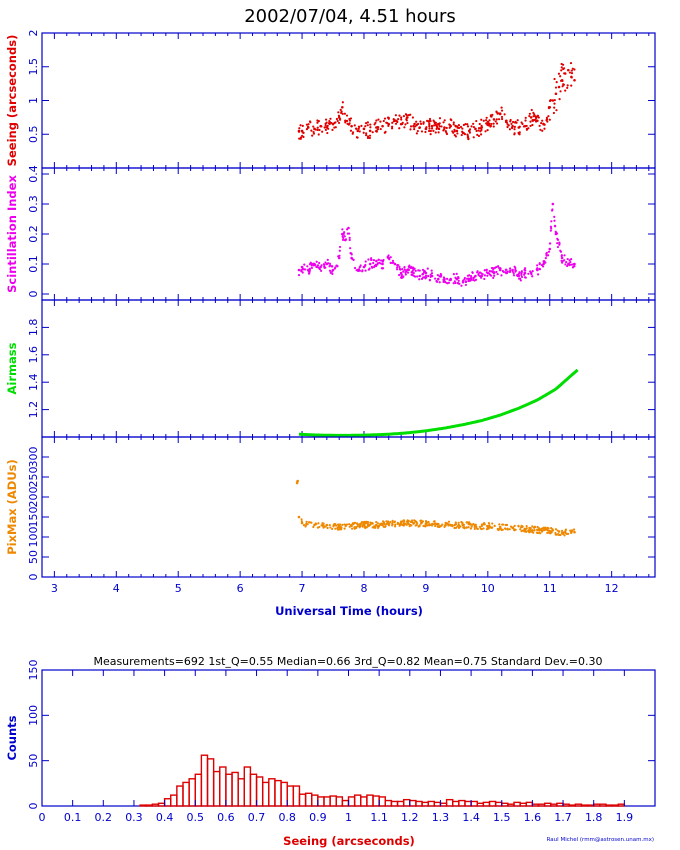 This screenshot has height=850, width=680. I want to click on x-tick-label: 1.8, so click(594, 817).